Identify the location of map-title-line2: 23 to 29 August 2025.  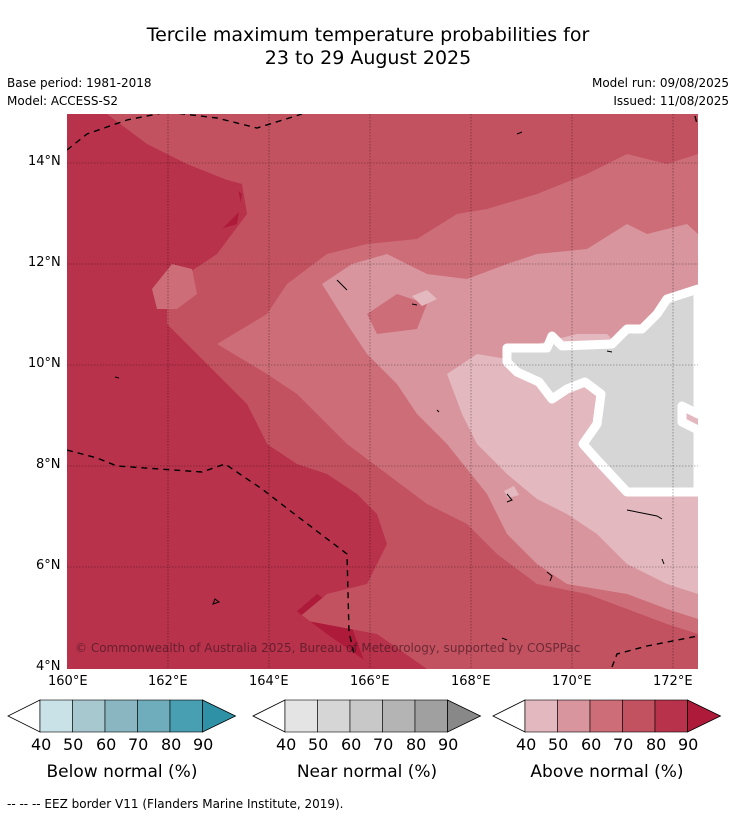
(368, 58).